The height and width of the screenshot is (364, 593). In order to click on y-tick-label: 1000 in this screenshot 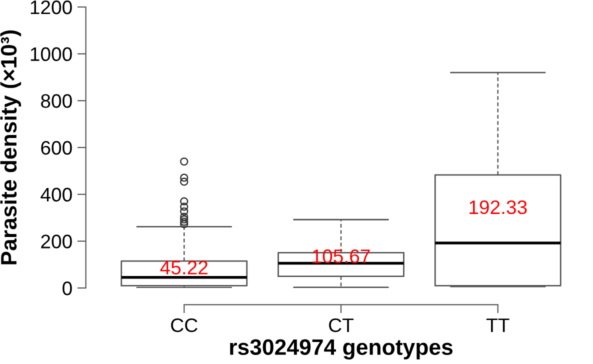, I will do `click(51, 54)`.